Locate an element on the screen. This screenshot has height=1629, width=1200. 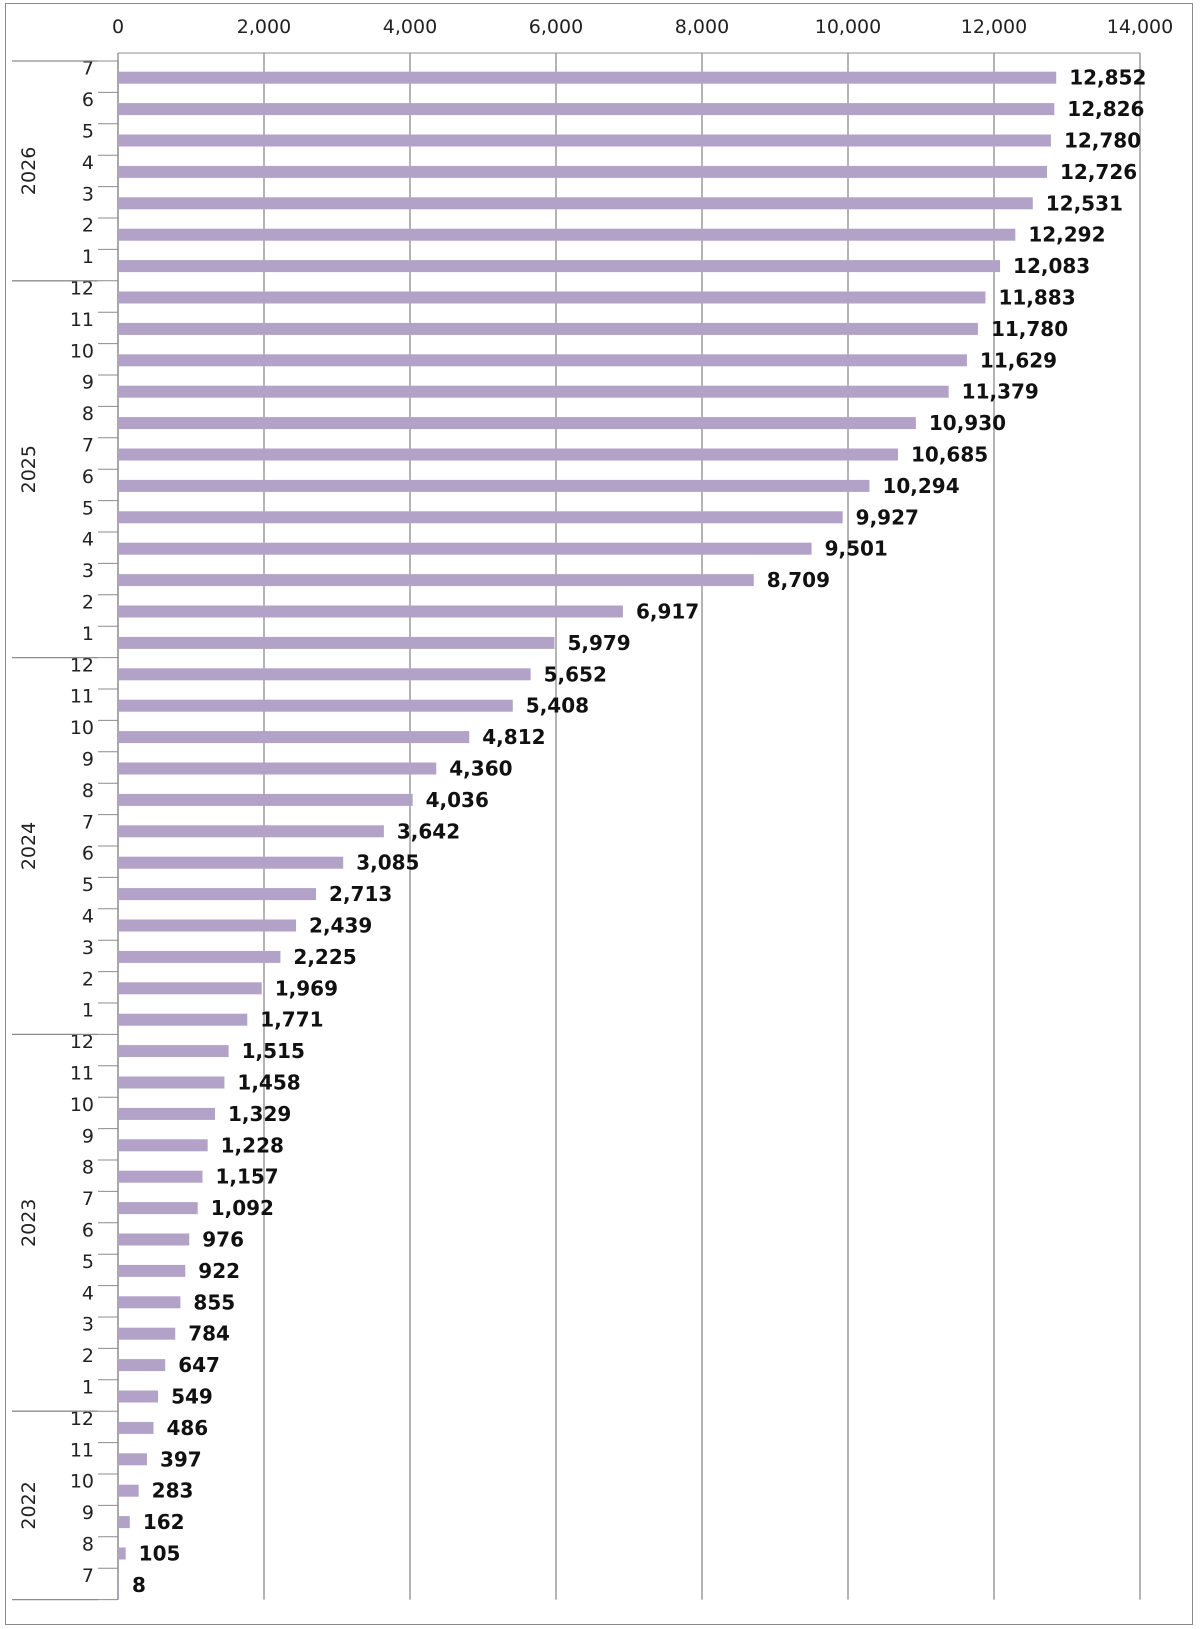
data-label: 5,652 is located at coordinates (575, 674).